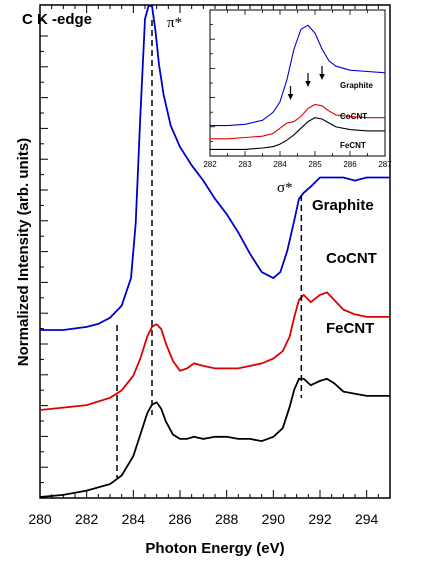  I want to click on y-axis-label: Normalized Intensity (arb. units), so click(23, 252).